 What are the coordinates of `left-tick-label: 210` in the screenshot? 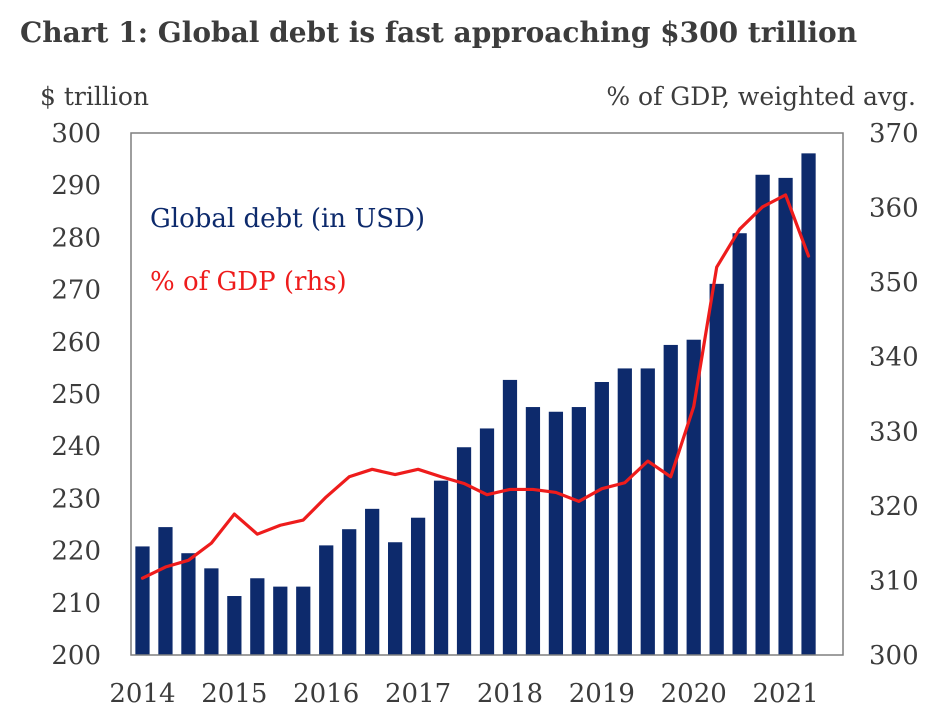 It's located at (76, 604).